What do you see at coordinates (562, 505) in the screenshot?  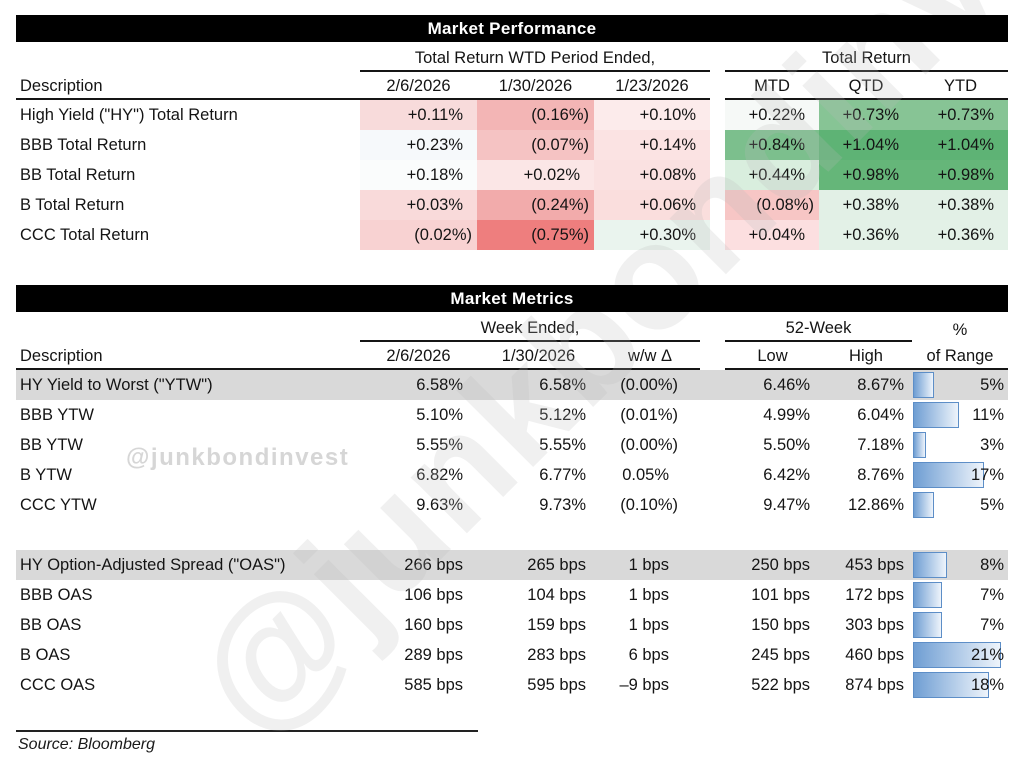 I see `metric-previous: 9.73%` at bounding box center [562, 505].